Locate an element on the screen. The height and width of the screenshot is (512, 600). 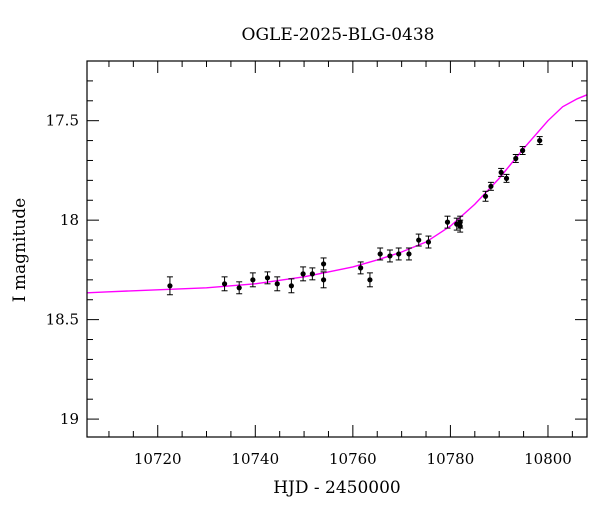
y-tick-label: 19 is located at coordinates (69, 419).